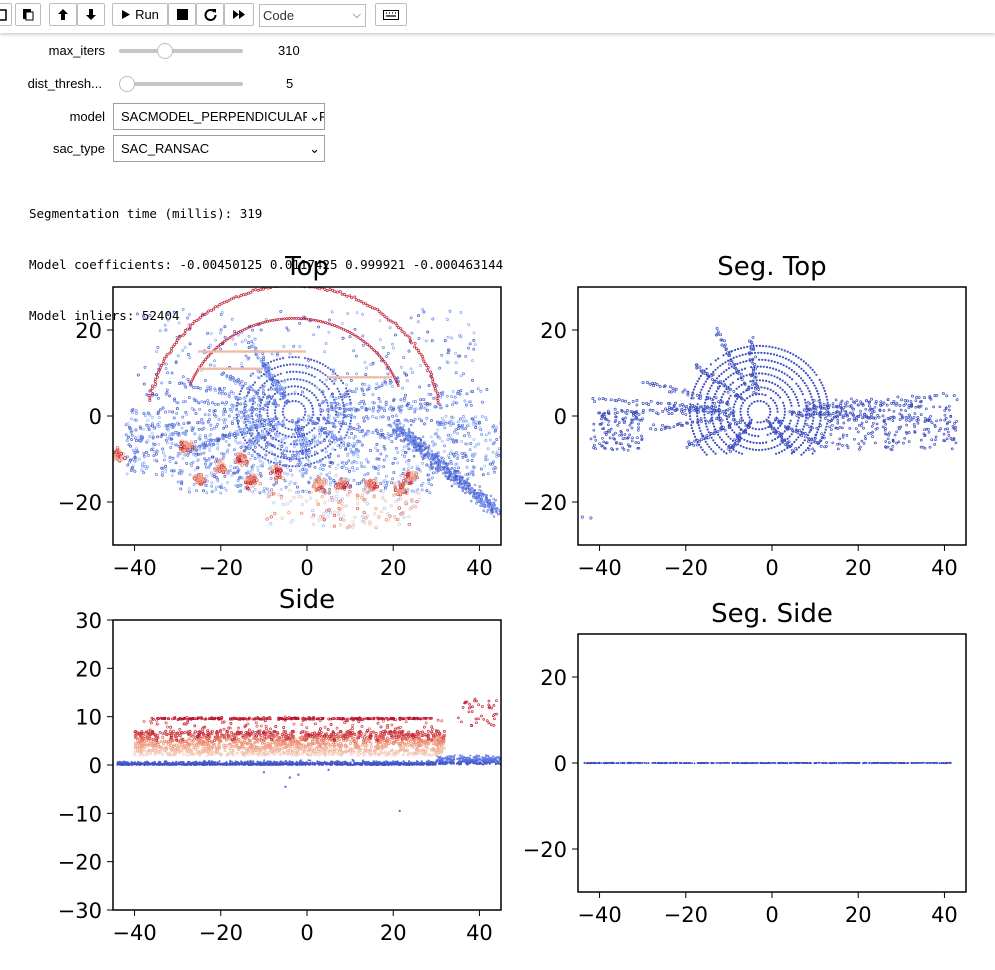 The width and height of the screenshot is (995, 970). I want to click on paste-button, so click(28, 14).